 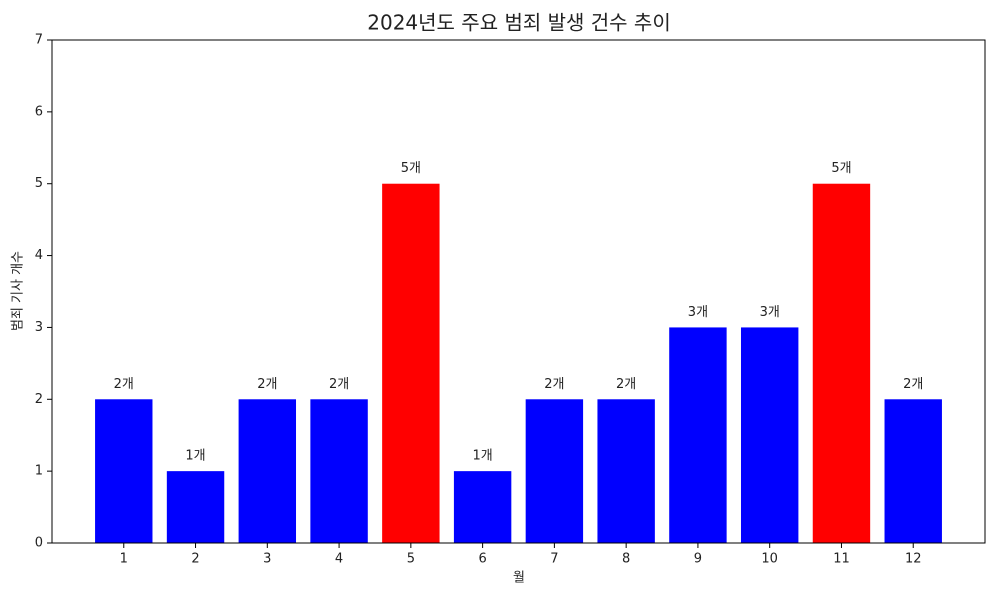 I want to click on y-tick-label: 3, so click(x=39, y=327).